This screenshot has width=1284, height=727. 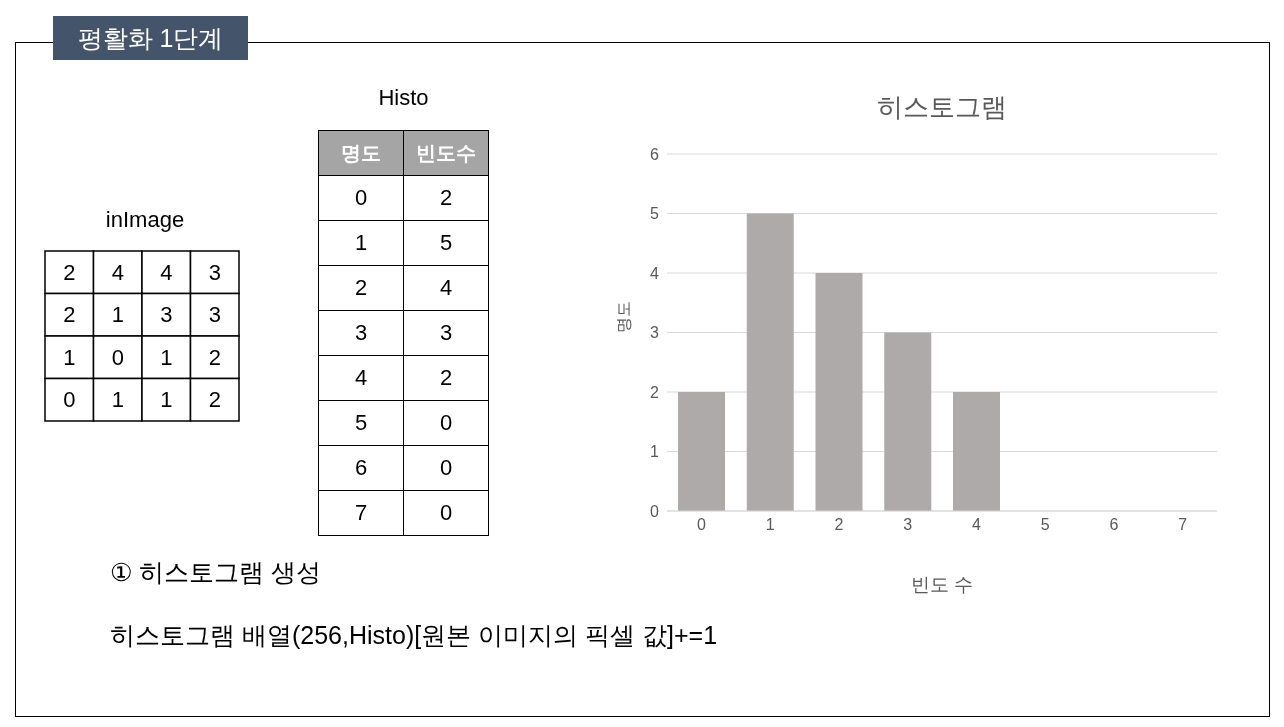 What do you see at coordinates (414, 635) in the screenshot?
I see `text: 히스토그램 배열(256,Histo)[원본 이미지의 픽셀 값]+=1` at bounding box center [414, 635].